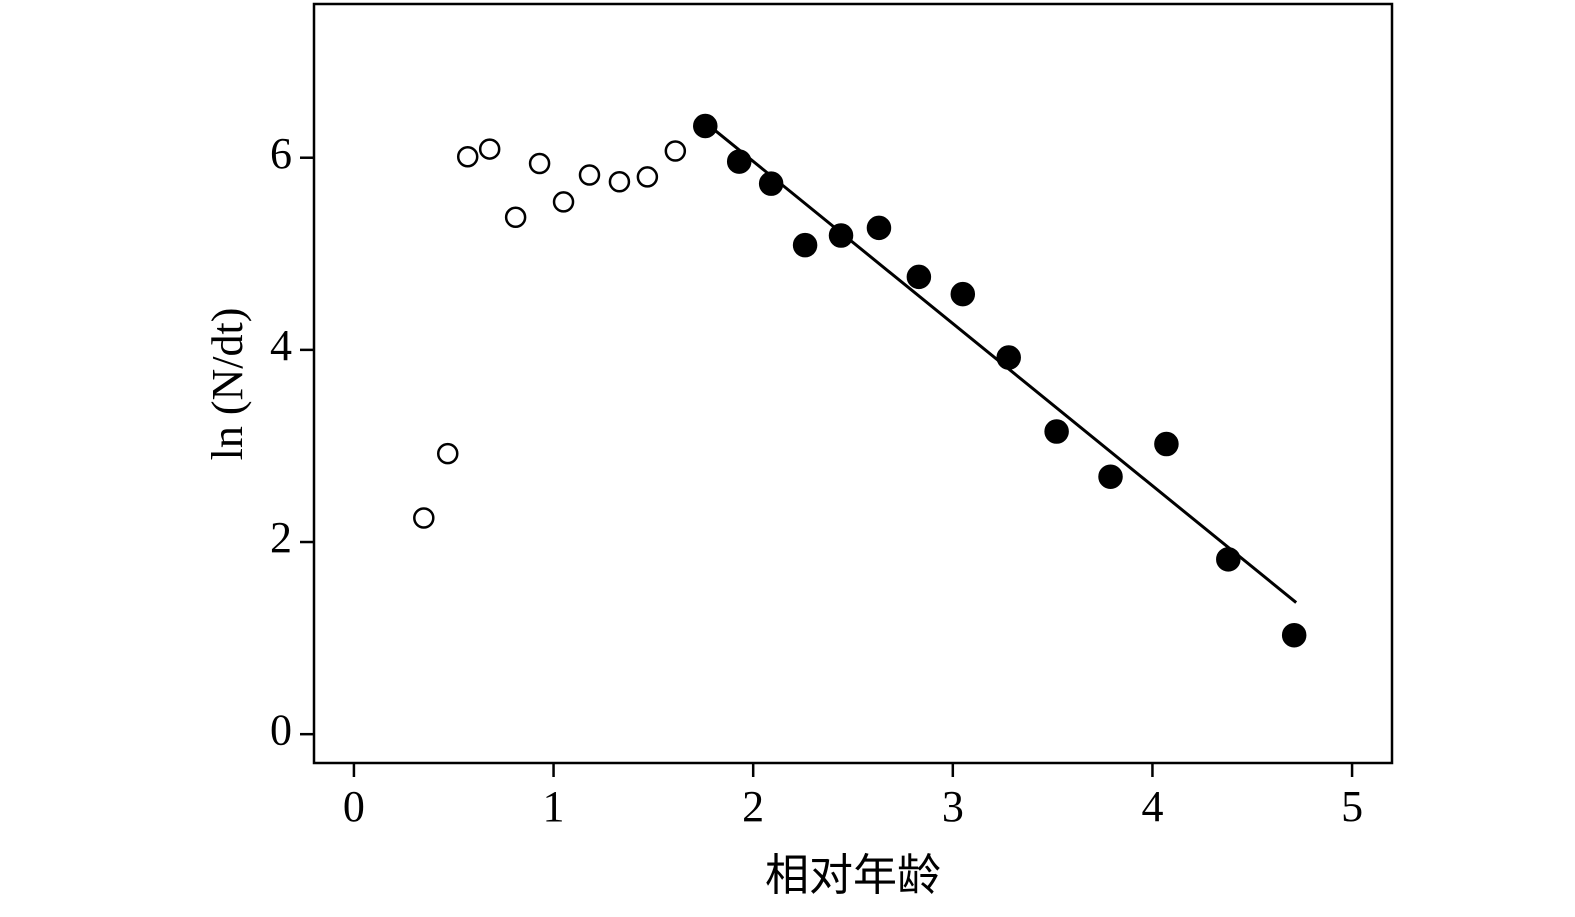 This screenshot has height=917, width=1575. I want to click on x-tick-label: 2, so click(753, 806).